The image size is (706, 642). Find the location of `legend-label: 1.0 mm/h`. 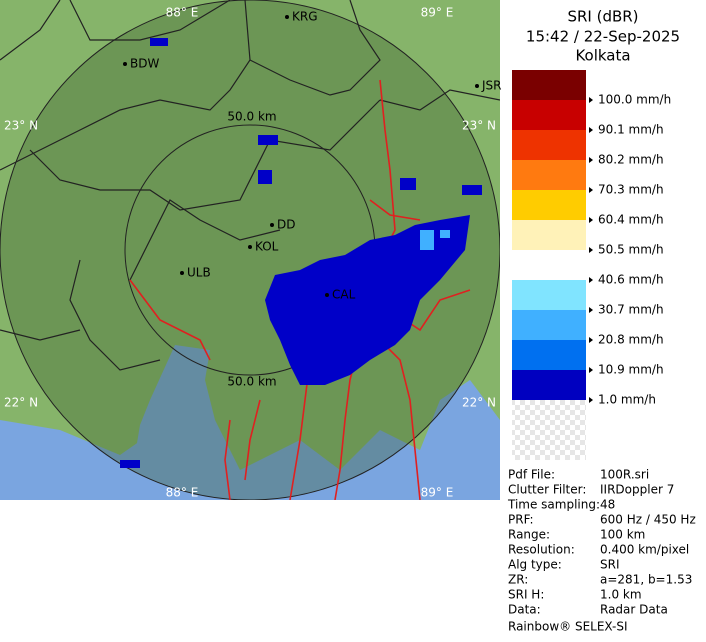

legend-label: 1.0 mm/h is located at coordinates (627, 400).